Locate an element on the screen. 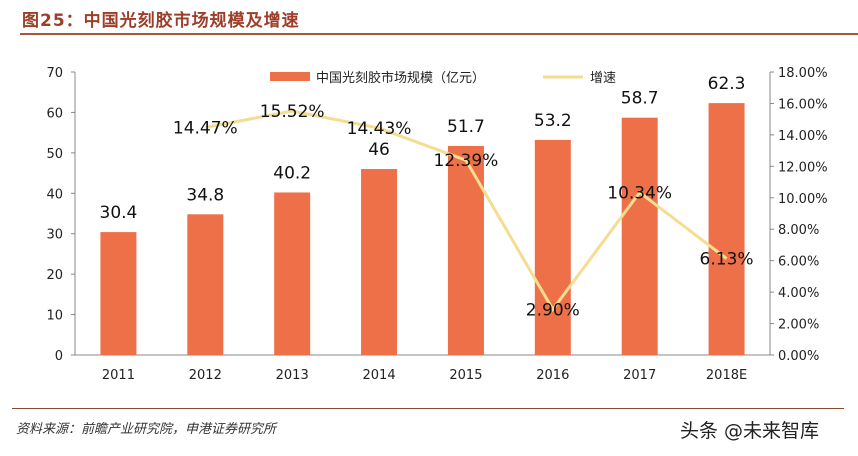  legend-bar-swatch is located at coordinates (290, 76).